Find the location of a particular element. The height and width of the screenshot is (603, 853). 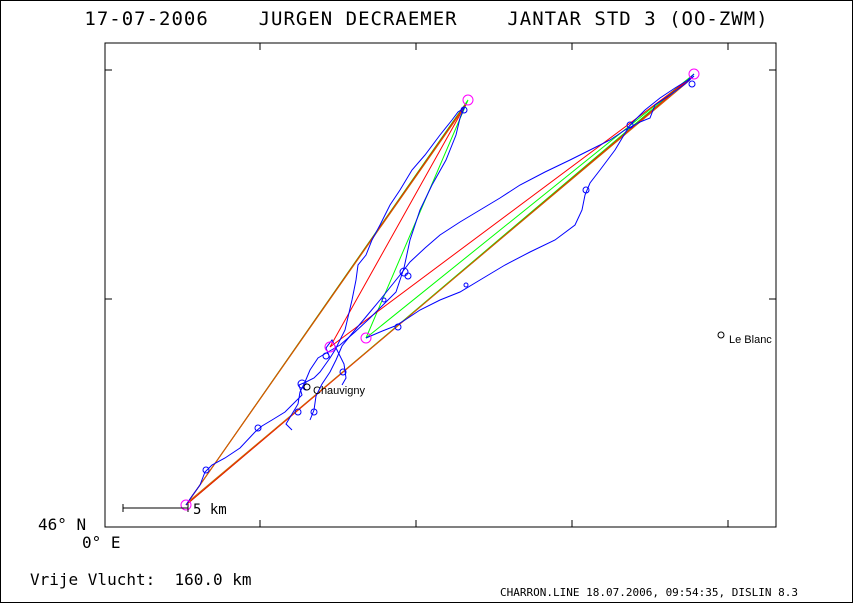

flight-distance: Vrije Vlucht: 160.0 km is located at coordinates (141, 579).